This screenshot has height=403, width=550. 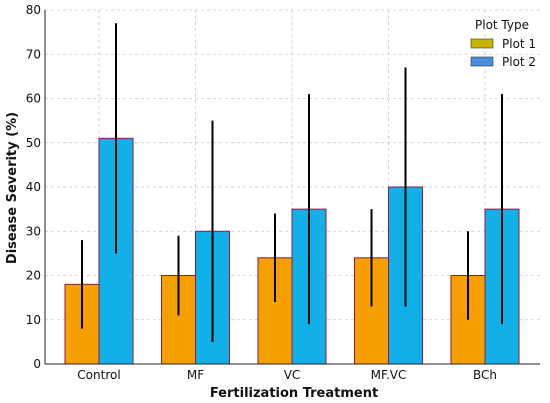 What do you see at coordinates (389, 375) in the screenshot?
I see `x-tick-label-mf-vc: MF.VC` at bounding box center [389, 375].